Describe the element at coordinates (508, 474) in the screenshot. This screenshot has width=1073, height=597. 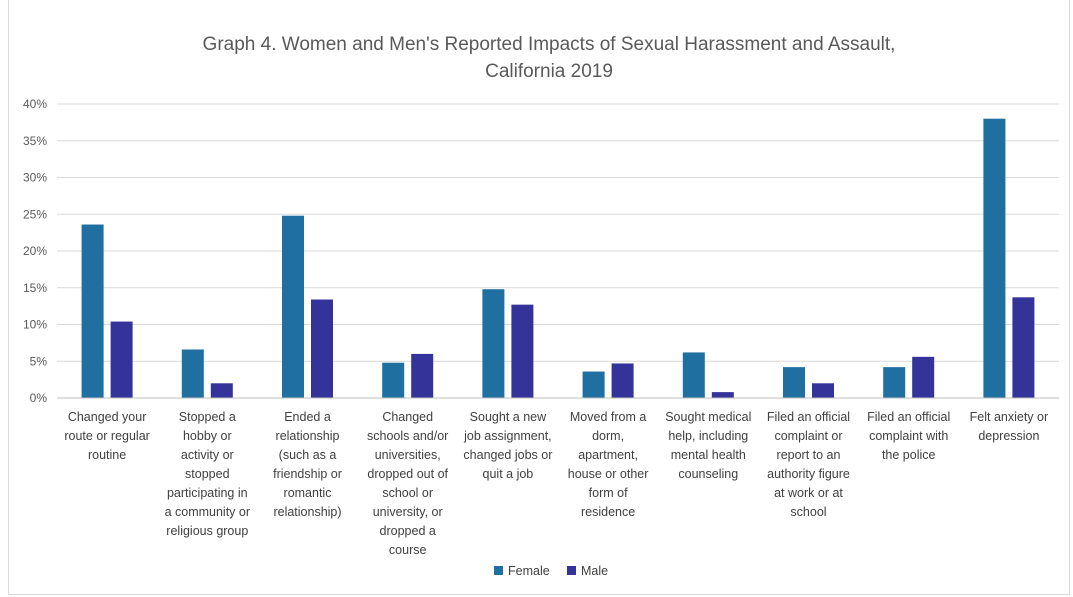
I see `x-category-label-line: quit a job` at that location.